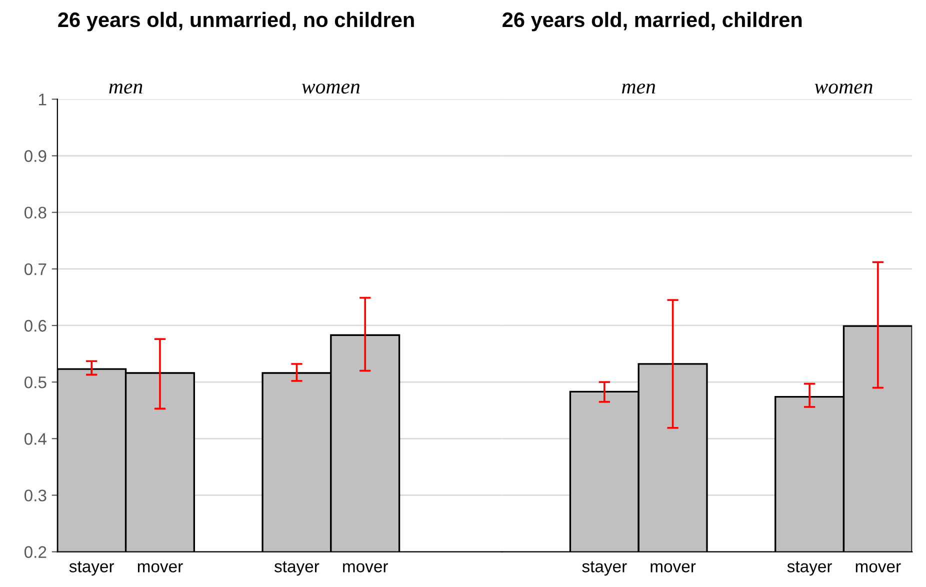  What do you see at coordinates (35, 326) in the screenshot?
I see `y-tick-label: 0.6` at bounding box center [35, 326].